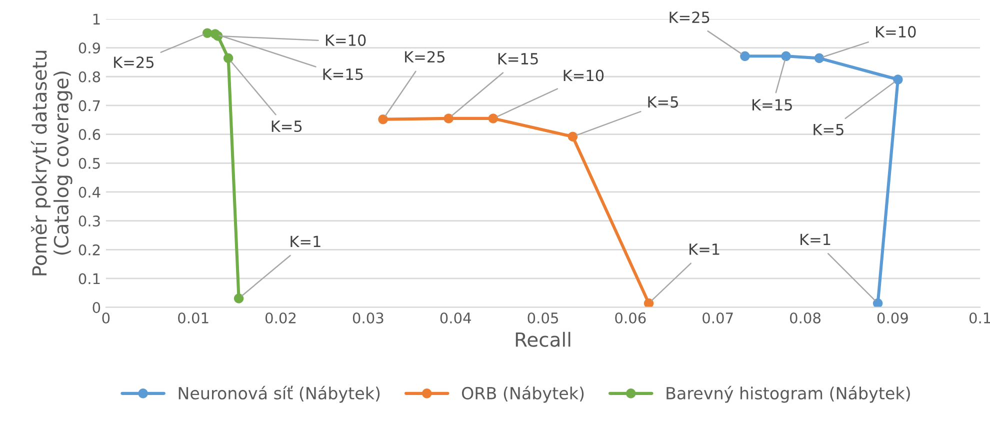  I want to click on y-tick-label: 0.3, so click(89, 221).